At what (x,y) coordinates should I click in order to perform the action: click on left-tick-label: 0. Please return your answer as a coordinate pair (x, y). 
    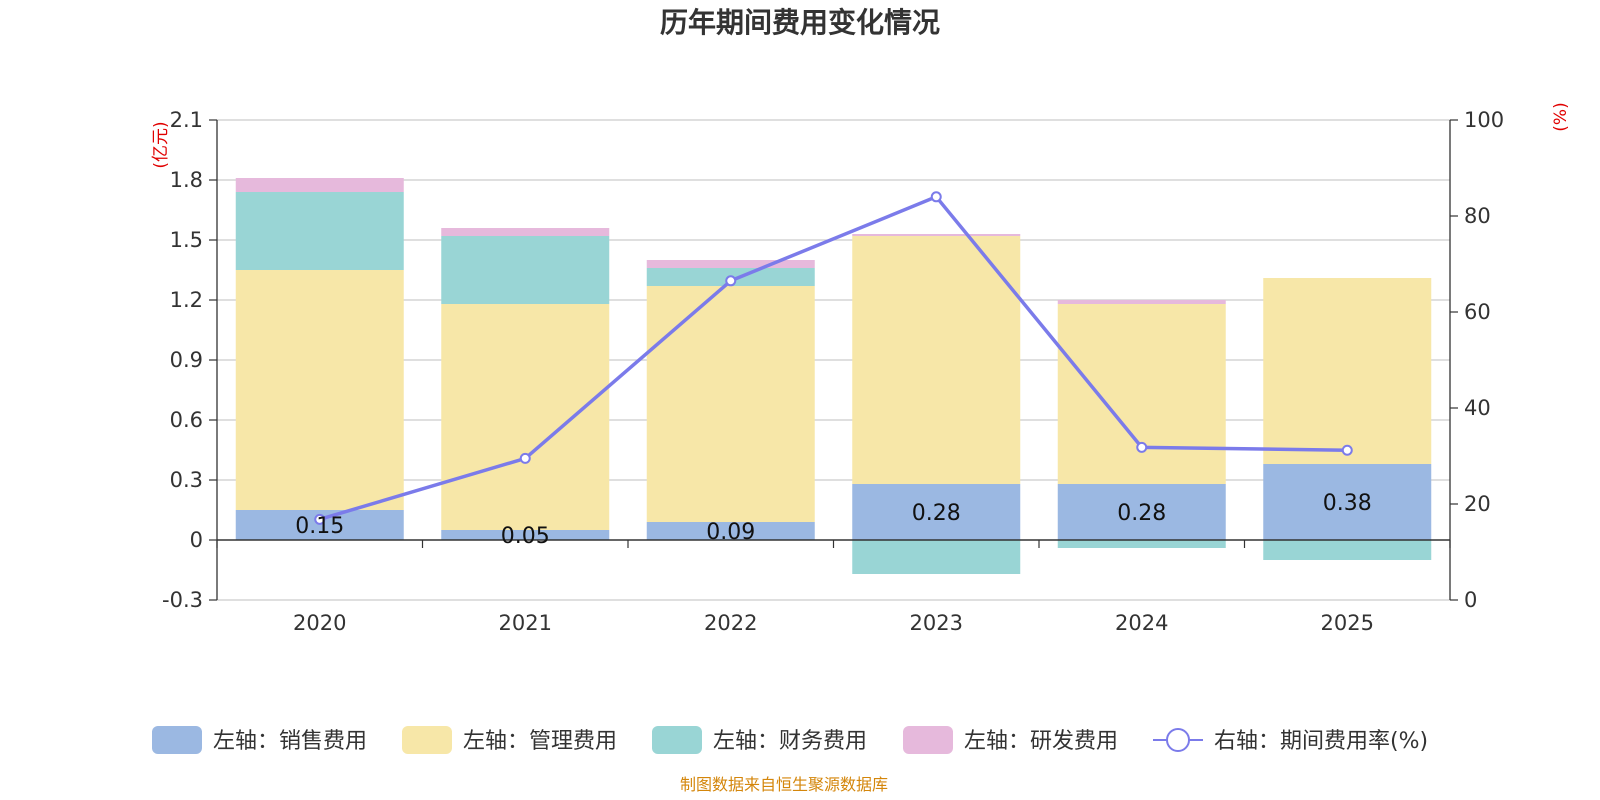
    Looking at the image, I should click on (196, 540).